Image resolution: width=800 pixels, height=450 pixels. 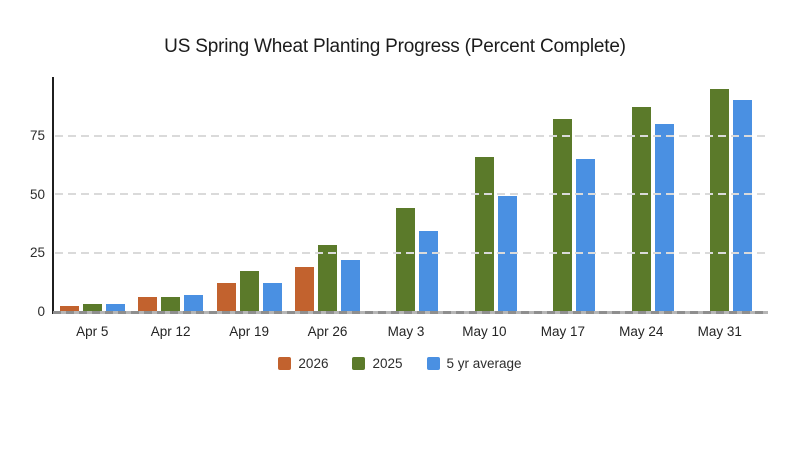 What do you see at coordinates (313, 363) in the screenshot?
I see `legend-label-2026: 2026` at bounding box center [313, 363].